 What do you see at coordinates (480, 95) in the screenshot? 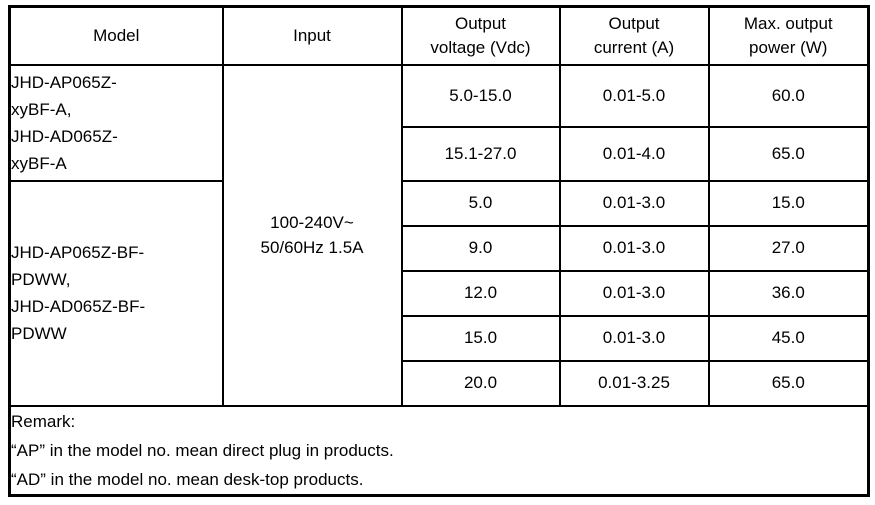
I see `output-voltage-cell: 5.0-15.0` at bounding box center [480, 95].